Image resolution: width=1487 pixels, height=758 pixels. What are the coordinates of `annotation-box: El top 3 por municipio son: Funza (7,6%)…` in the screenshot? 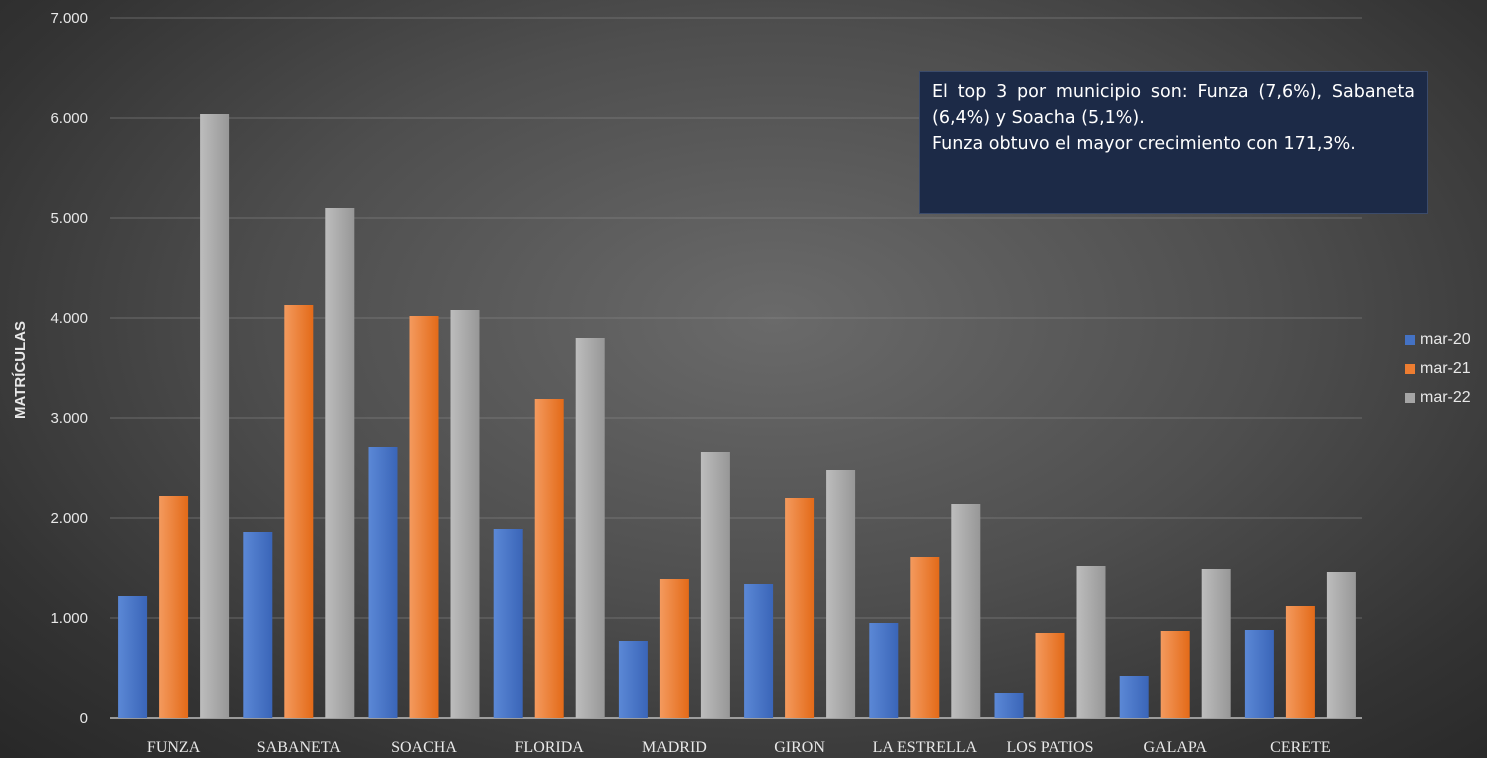 It's located at (1173, 142).